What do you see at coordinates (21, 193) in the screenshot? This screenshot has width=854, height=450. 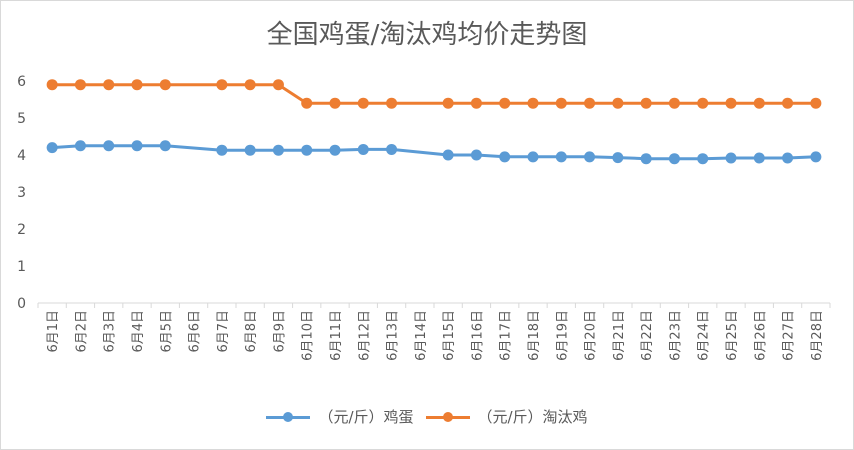 I see `y-tick-label: 3` at bounding box center [21, 193].